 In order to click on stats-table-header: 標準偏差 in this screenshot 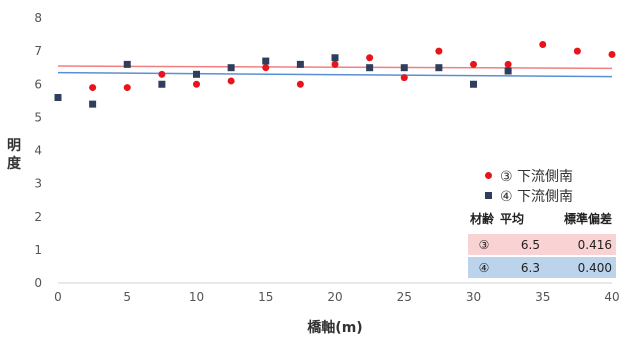, I will do `click(588, 218)`.